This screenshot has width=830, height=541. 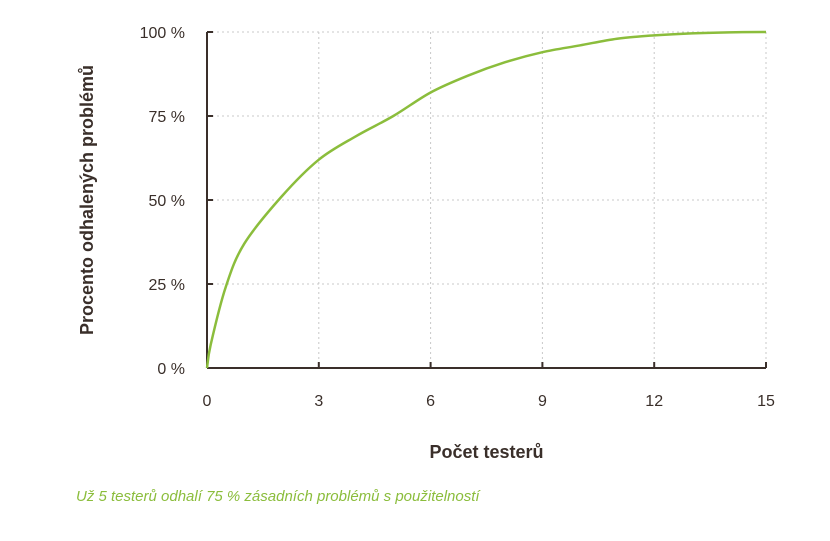 What do you see at coordinates (167, 117) in the screenshot?
I see `y-tick-label: 75 %` at bounding box center [167, 117].